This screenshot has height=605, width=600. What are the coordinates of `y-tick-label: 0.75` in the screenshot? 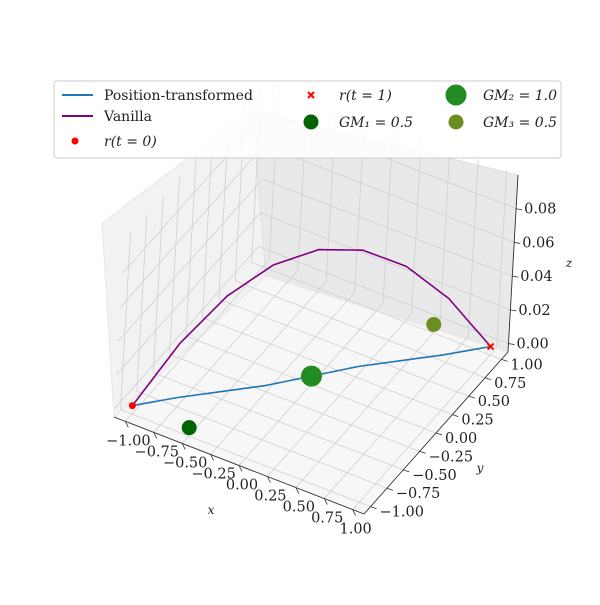 It's located at (510, 384).